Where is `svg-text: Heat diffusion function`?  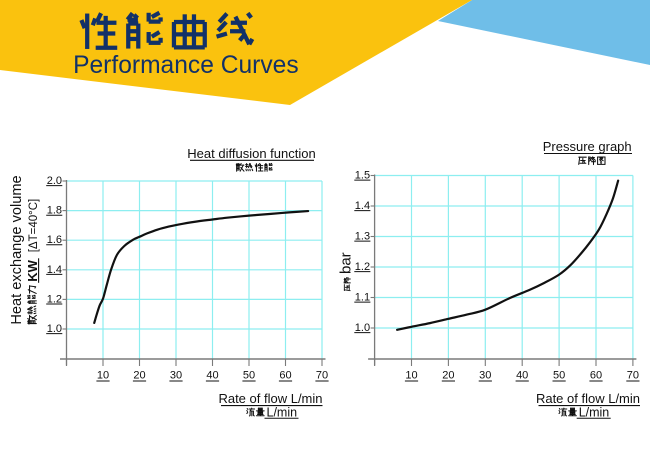 svg-text: Heat diffusion function is located at coordinates (251, 153).